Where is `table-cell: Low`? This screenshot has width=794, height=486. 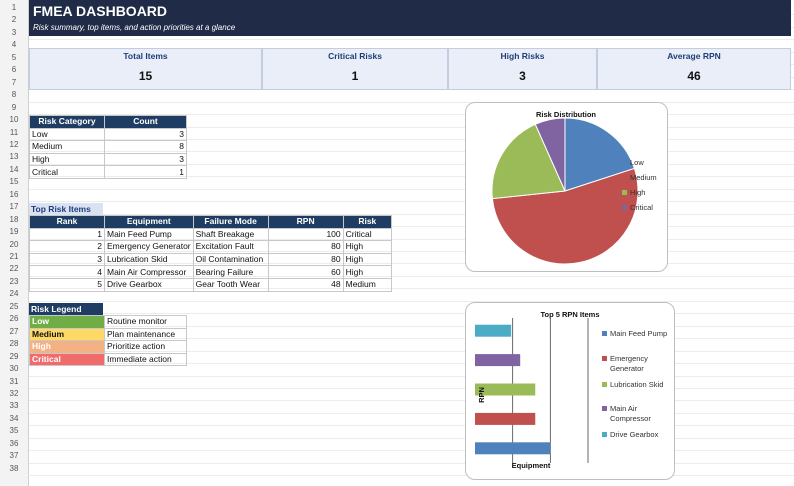 table-cell: Low is located at coordinates (67, 134).